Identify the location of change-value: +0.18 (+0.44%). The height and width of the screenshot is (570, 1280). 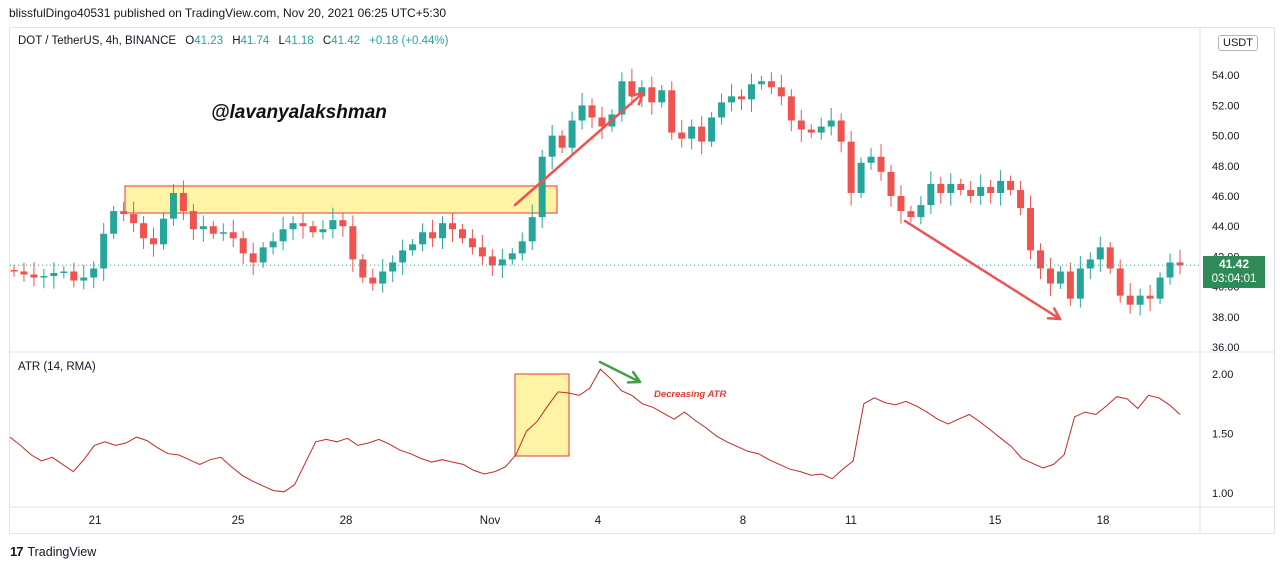
(409, 41).